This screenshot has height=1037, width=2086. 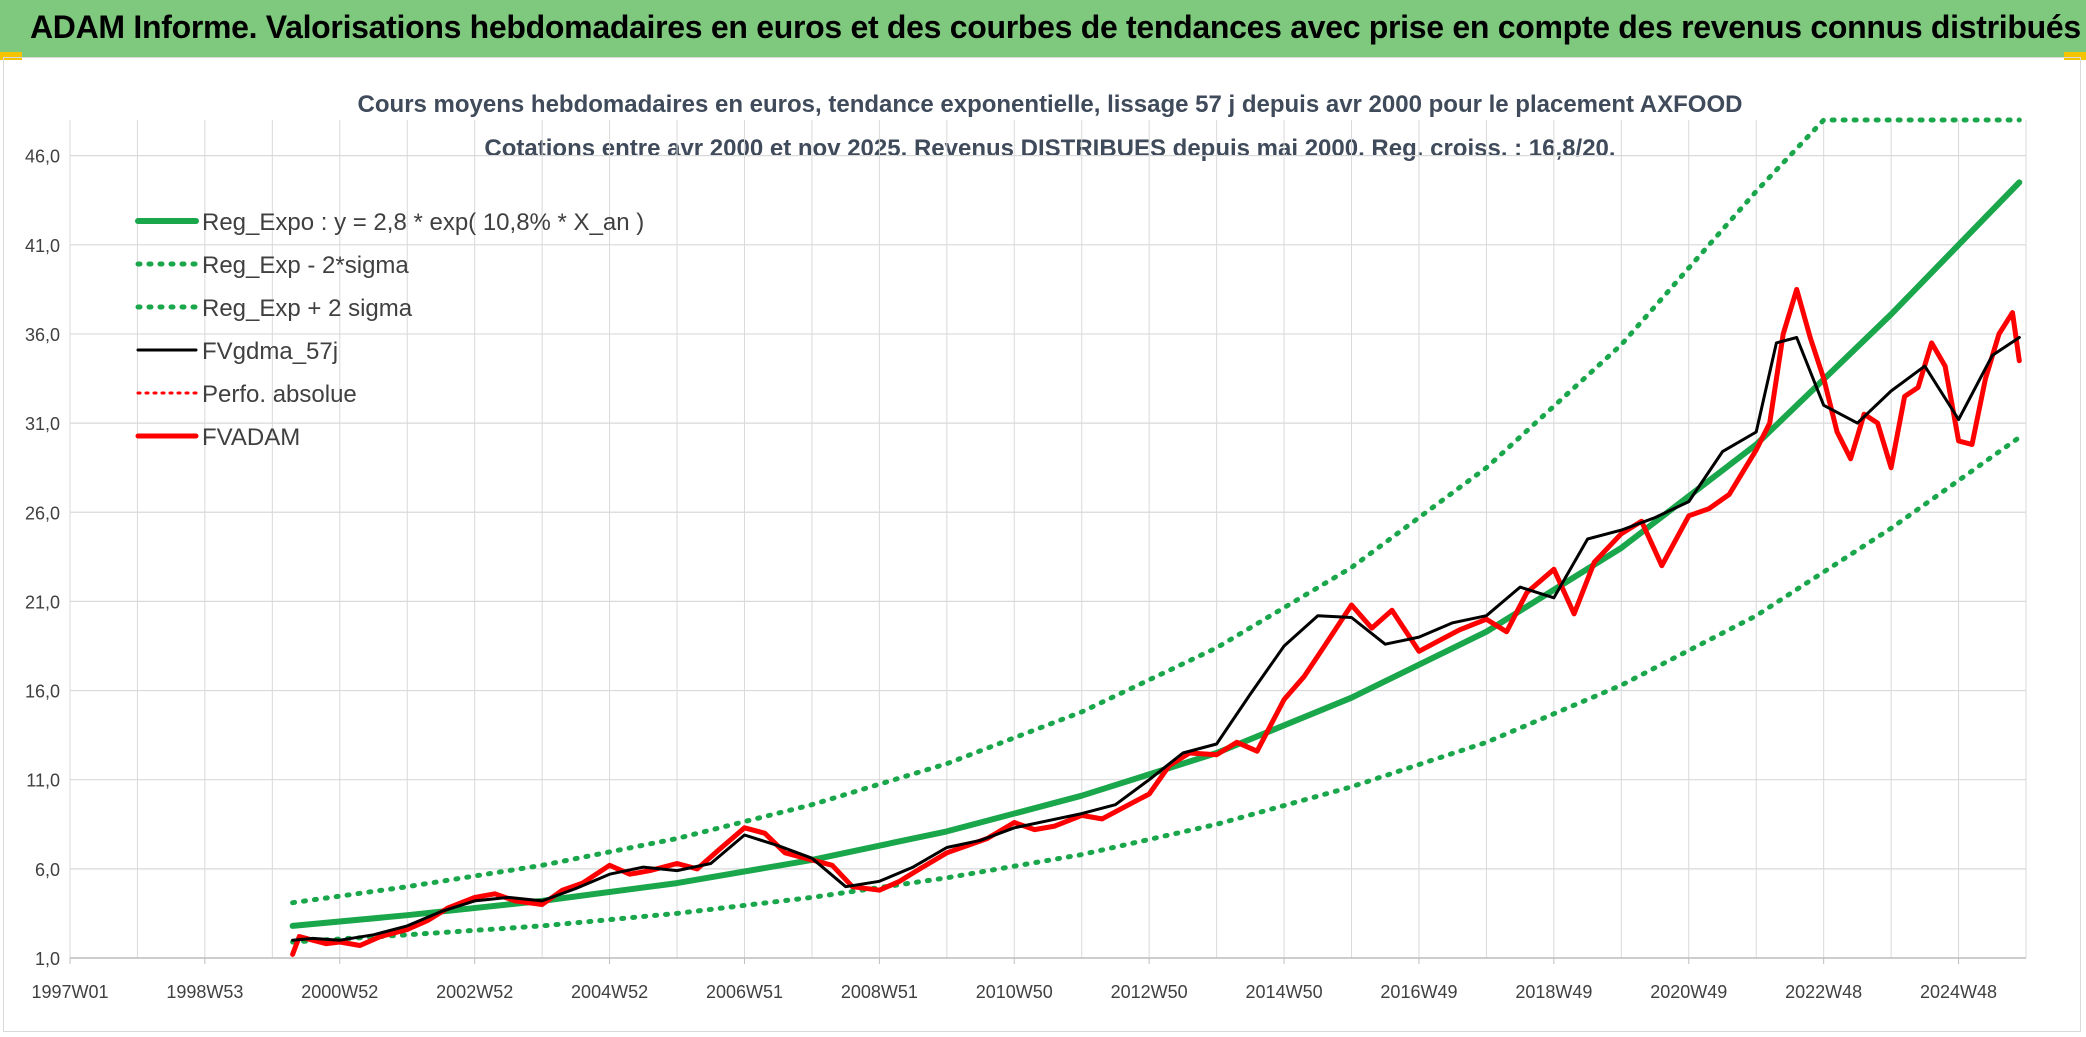 What do you see at coordinates (42, 424) in the screenshot?
I see `y-tick-label: 31,0` at bounding box center [42, 424].